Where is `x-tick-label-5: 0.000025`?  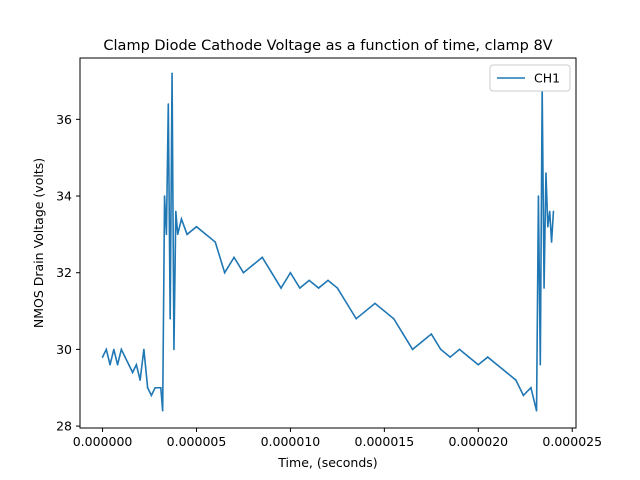 x-tick-label-5: 0.000025 is located at coordinates (572, 441).